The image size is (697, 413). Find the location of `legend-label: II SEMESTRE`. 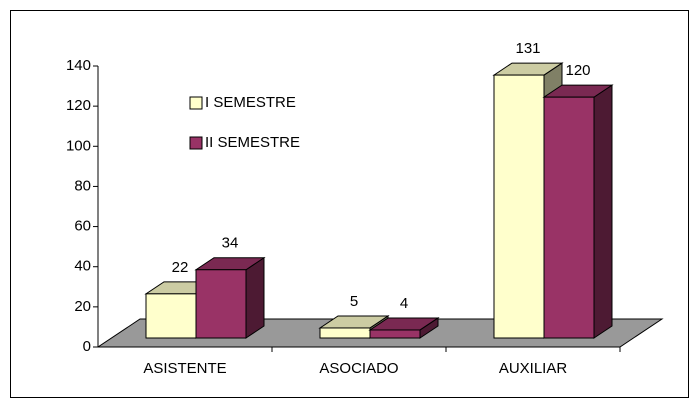

legend-label: II SEMESTRE is located at coordinates (252, 142).